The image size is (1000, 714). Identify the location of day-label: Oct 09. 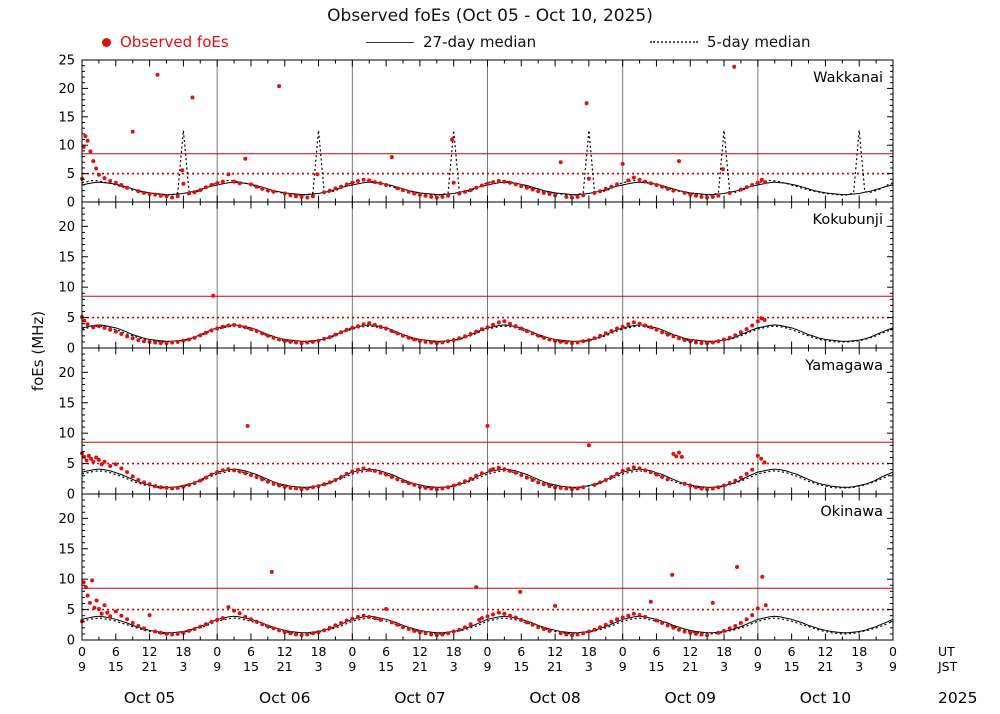
(690, 698).